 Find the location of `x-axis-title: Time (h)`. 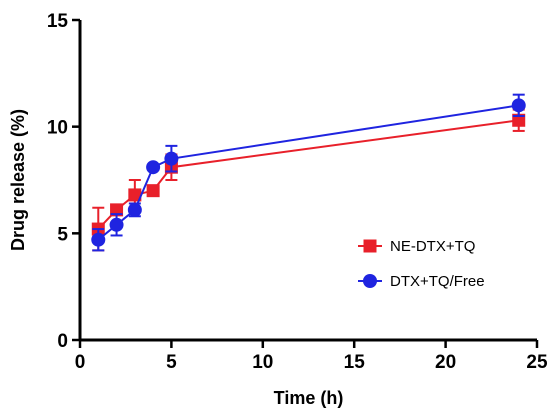

x-axis-title: Time (h) is located at coordinates (309, 398).